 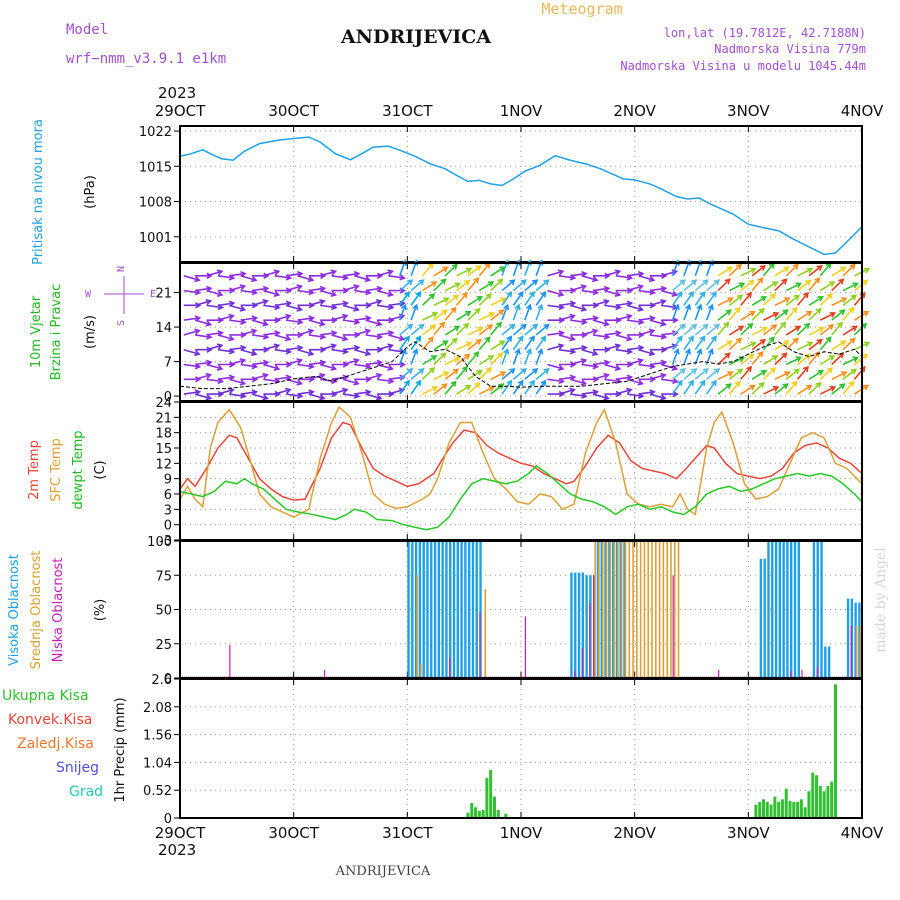 What do you see at coordinates (383, 871) in the screenshot?
I see `footer-station: ANDRIJEVICA` at bounding box center [383, 871].